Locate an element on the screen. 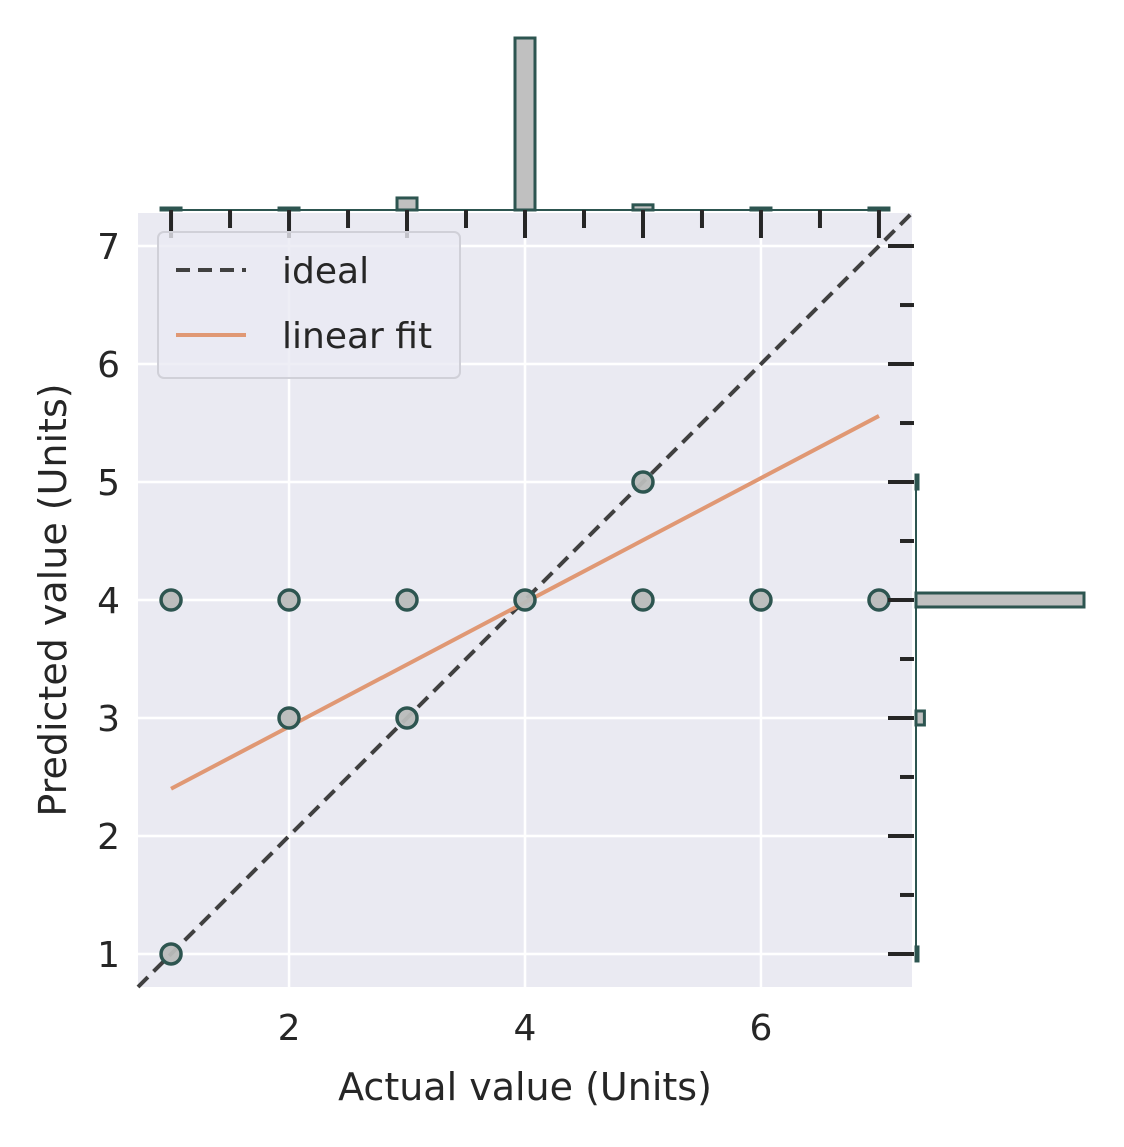  legend: ideal linear fit is located at coordinates (309, 305).